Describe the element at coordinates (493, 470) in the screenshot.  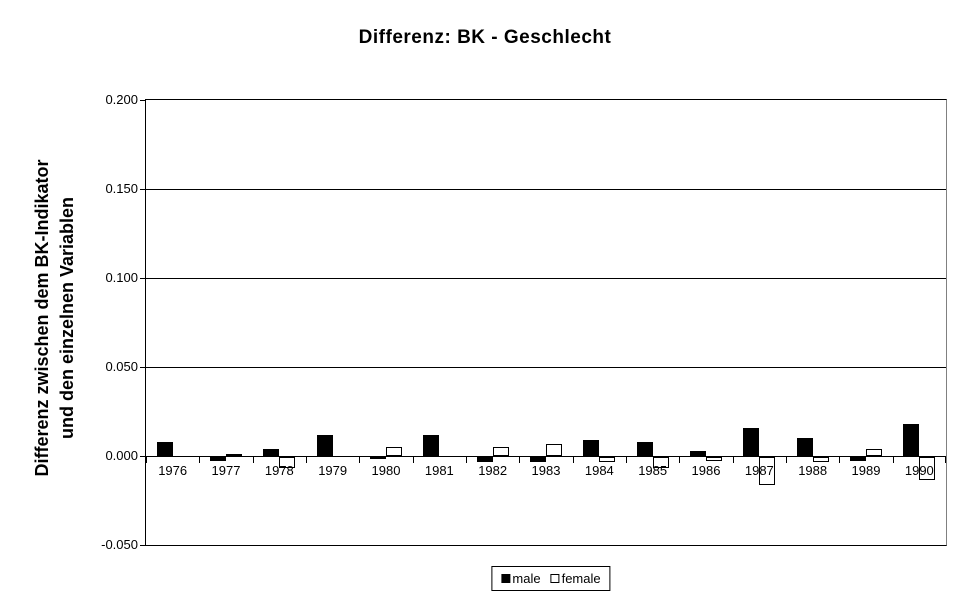
I see `x-tick-label-1982: 1982` at that location.